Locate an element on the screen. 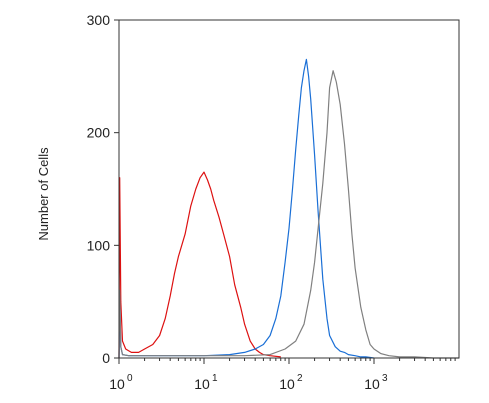 Image resolution: width=489 pixels, height=403 pixels. x-tick-exponent: 3 is located at coordinates (385, 378).